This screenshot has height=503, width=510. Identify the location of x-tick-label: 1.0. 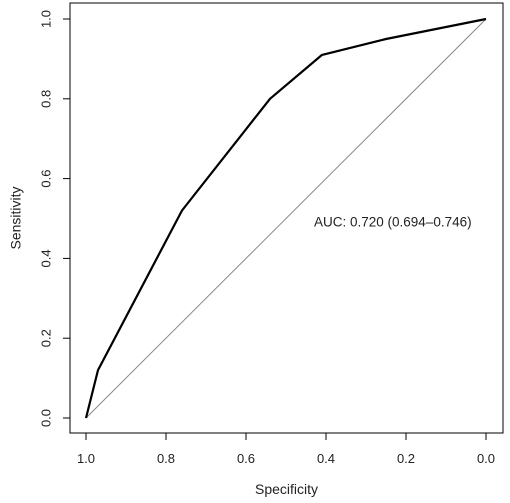
(86, 458).